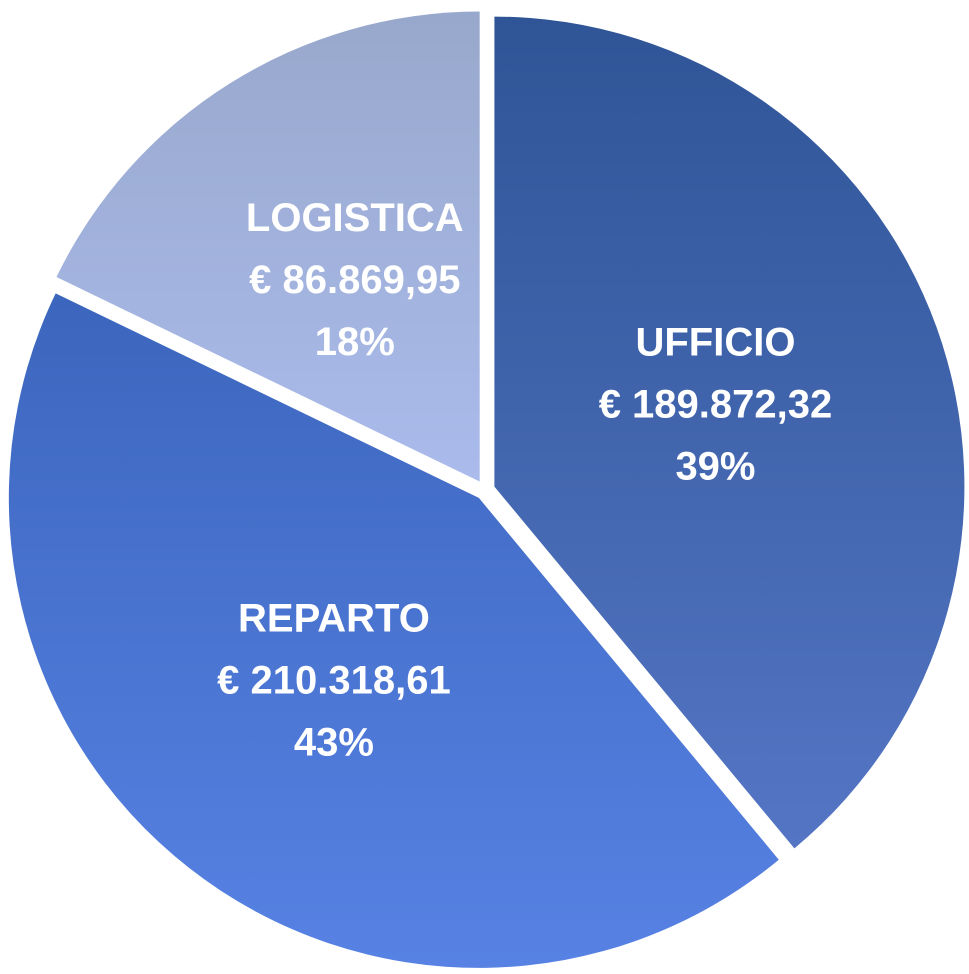 This screenshot has width=969, height=974. I want to click on percentage-label: 43%, so click(334, 742).